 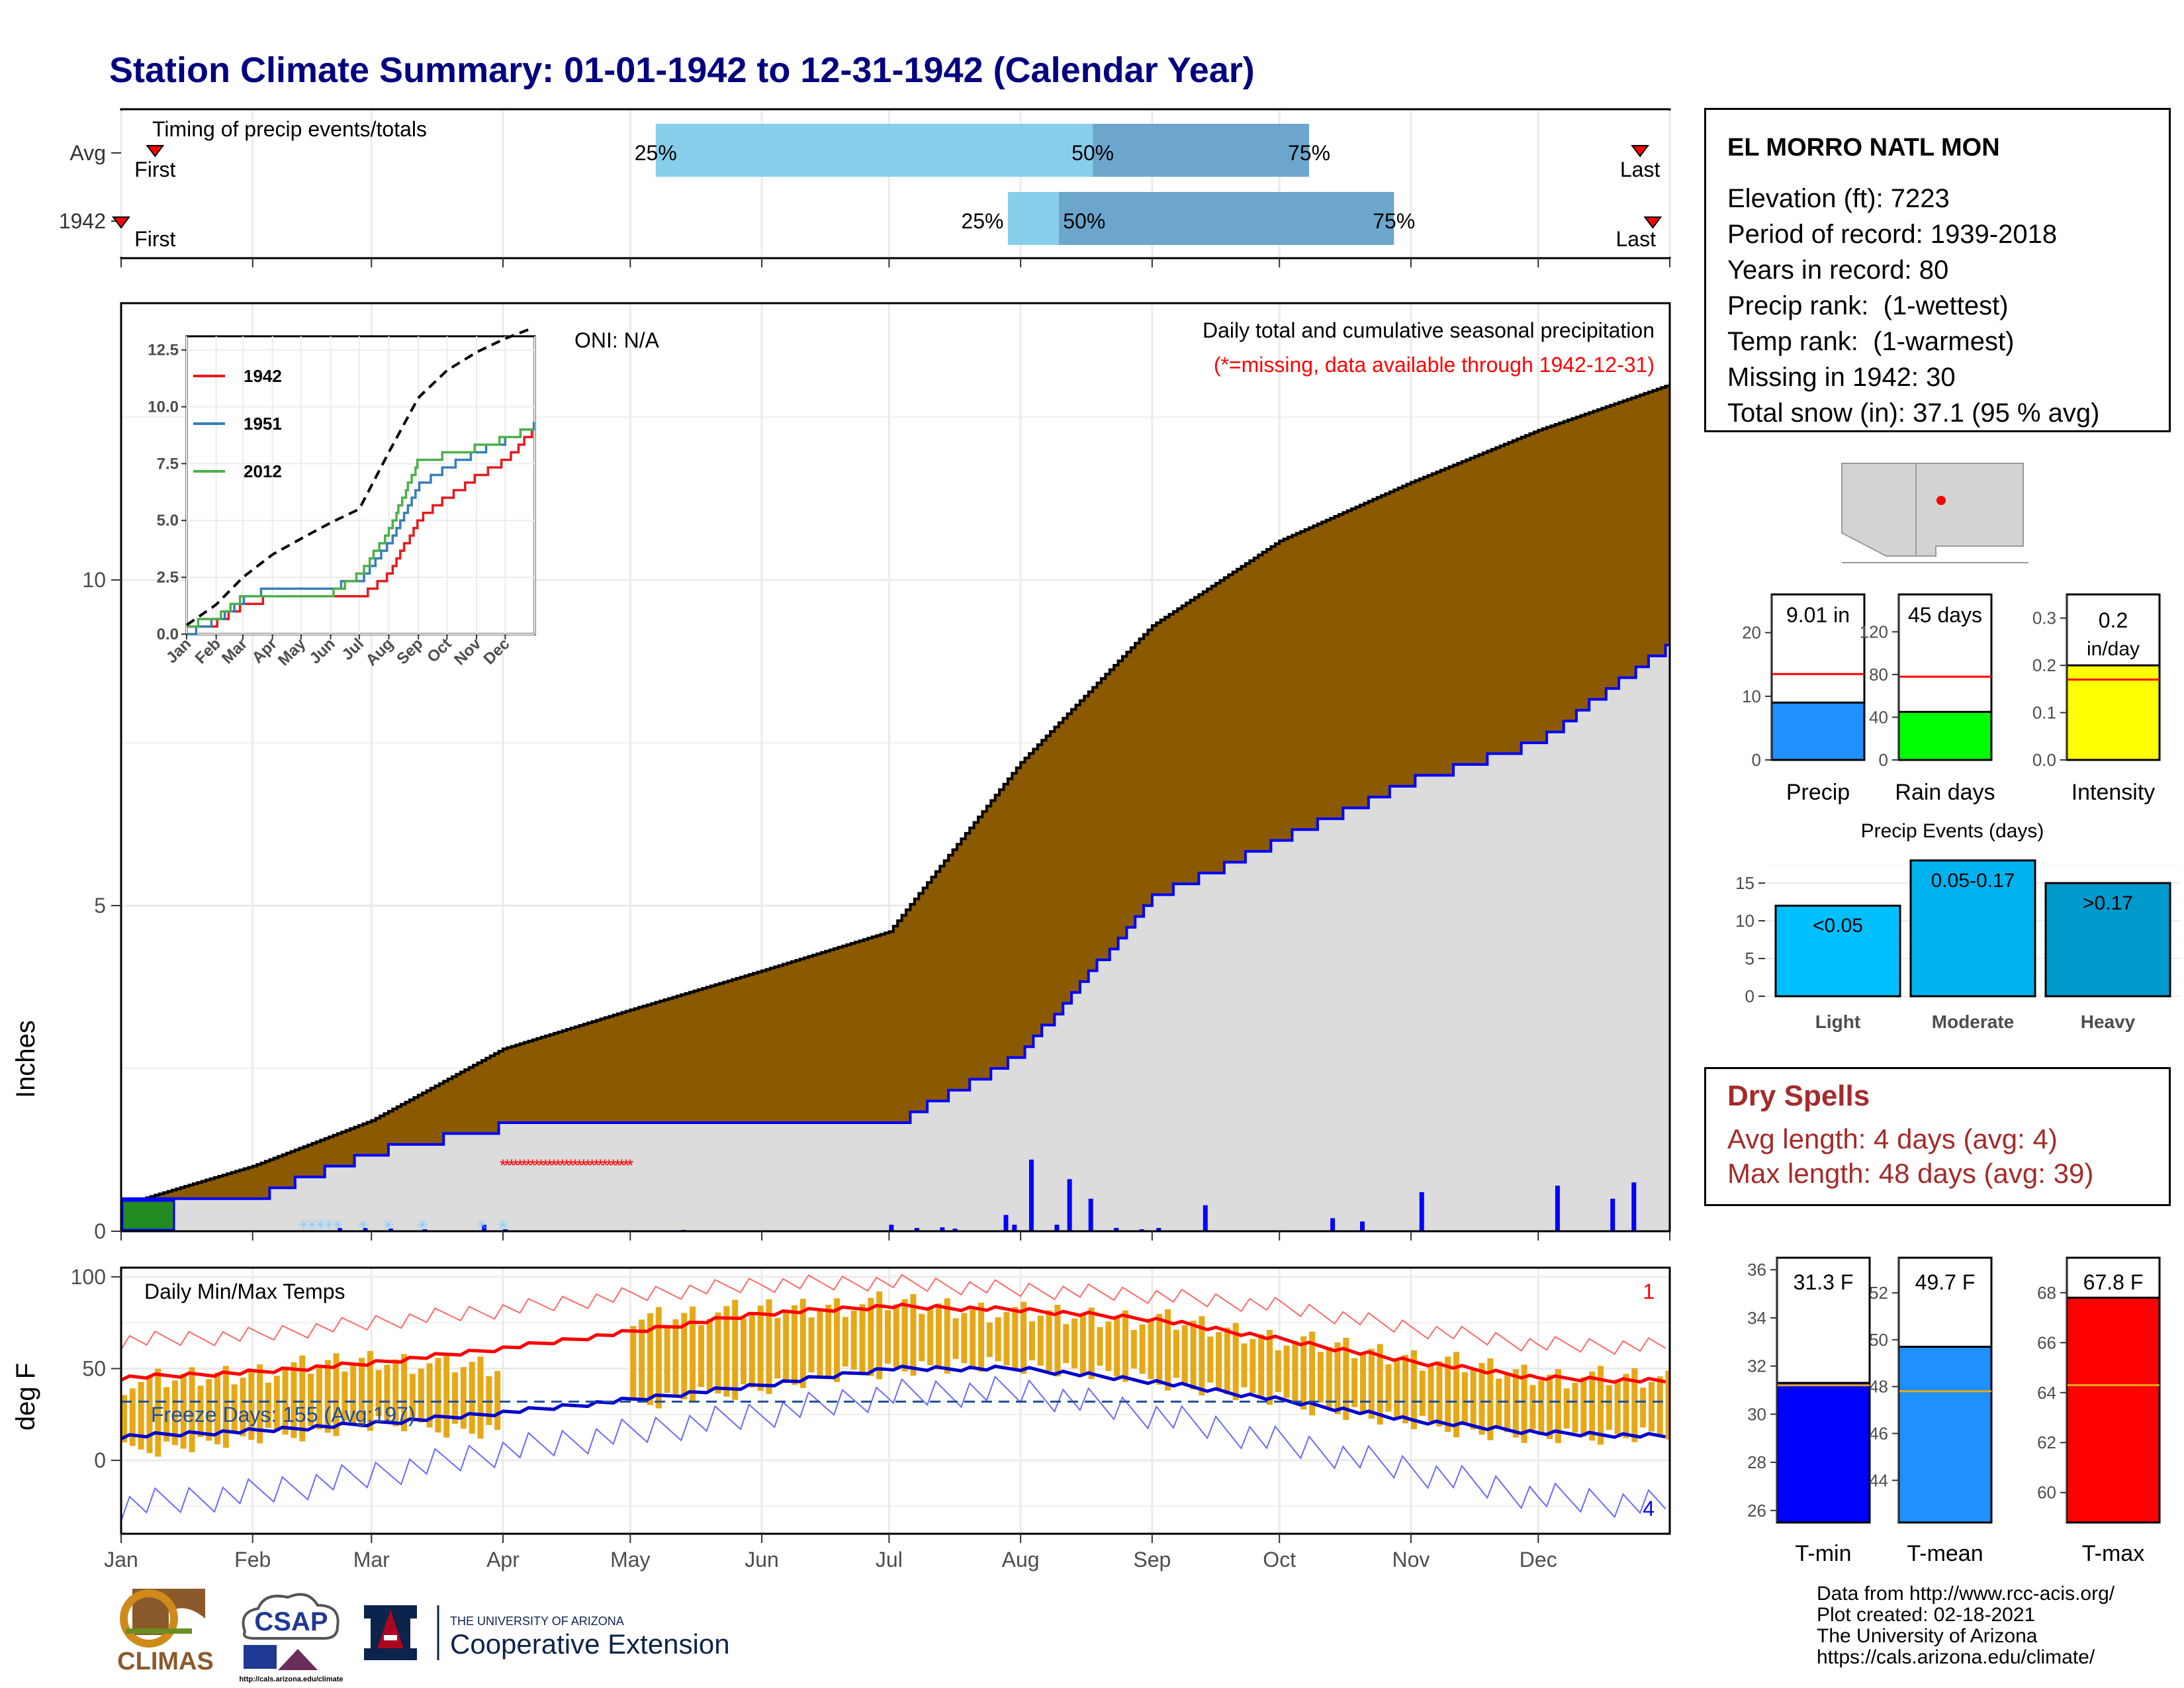 I want to click on precip-y-label: Inches, so click(x=26, y=1059).